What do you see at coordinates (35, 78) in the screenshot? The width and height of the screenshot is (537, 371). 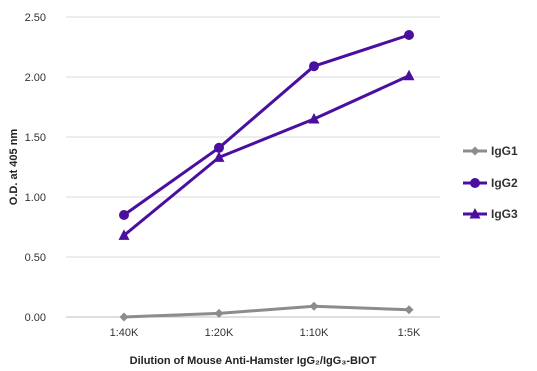 I see `y-tick-label: 2.00` at bounding box center [35, 78].